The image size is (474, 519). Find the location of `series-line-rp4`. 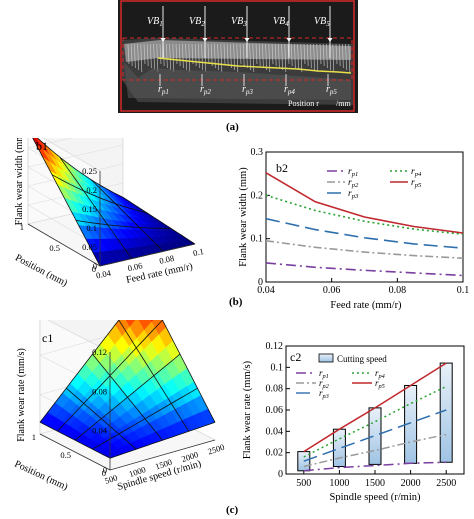

series-line-rp4 is located at coordinates (375, 421).